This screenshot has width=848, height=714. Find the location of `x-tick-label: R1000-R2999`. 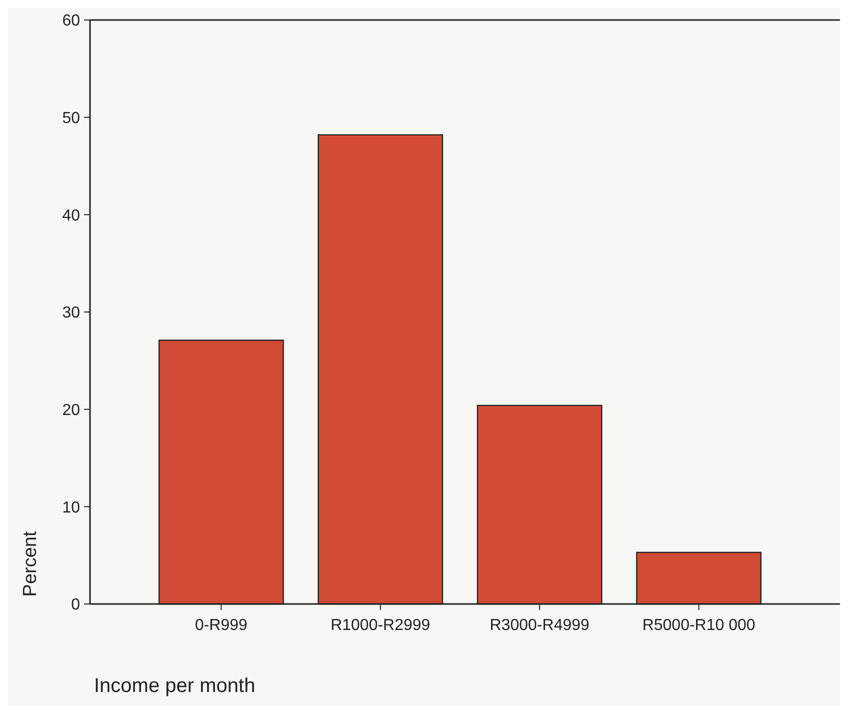

x-tick-label: R1000-R2999 is located at coordinates (380, 625).